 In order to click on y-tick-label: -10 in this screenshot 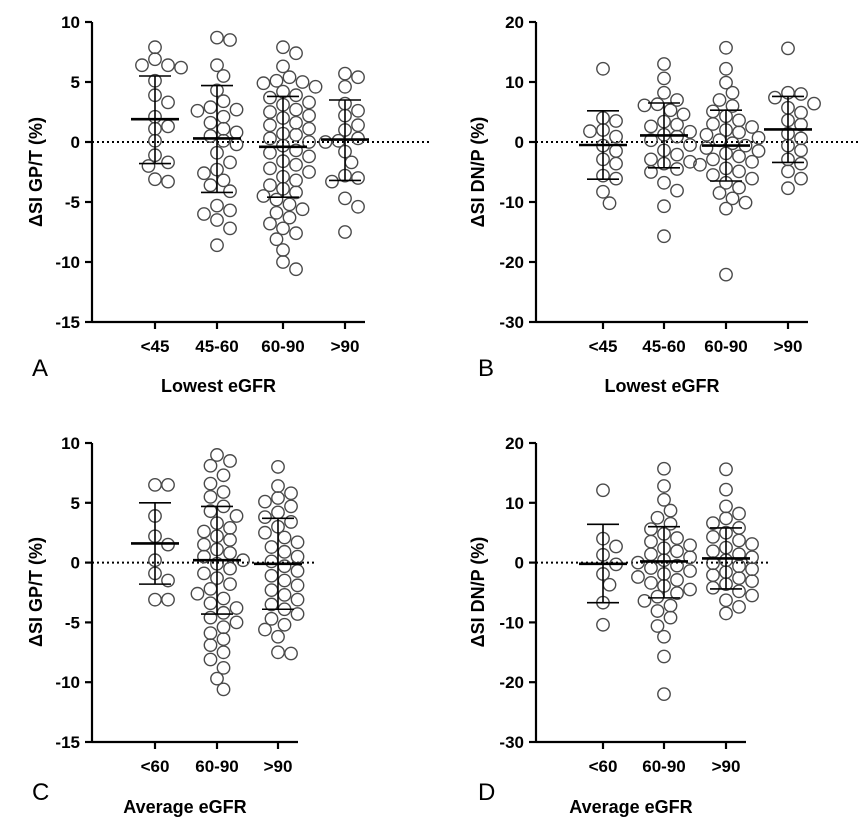, I will do `click(67, 262)`.